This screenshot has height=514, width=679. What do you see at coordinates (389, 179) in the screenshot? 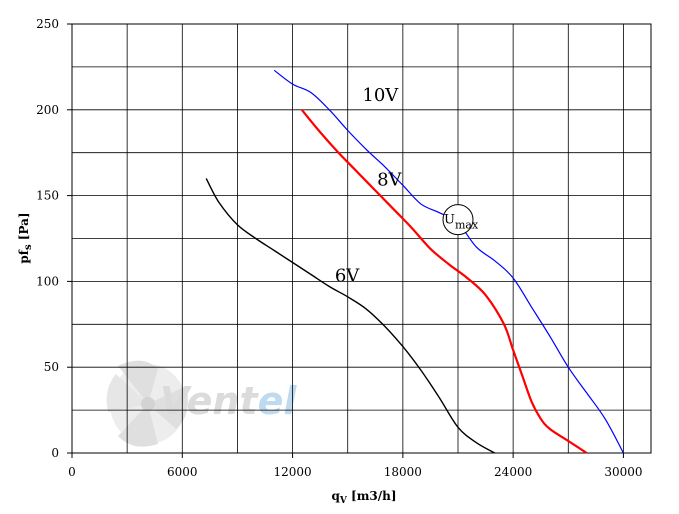
I see `curve-label-8v: 8V` at bounding box center [389, 179].